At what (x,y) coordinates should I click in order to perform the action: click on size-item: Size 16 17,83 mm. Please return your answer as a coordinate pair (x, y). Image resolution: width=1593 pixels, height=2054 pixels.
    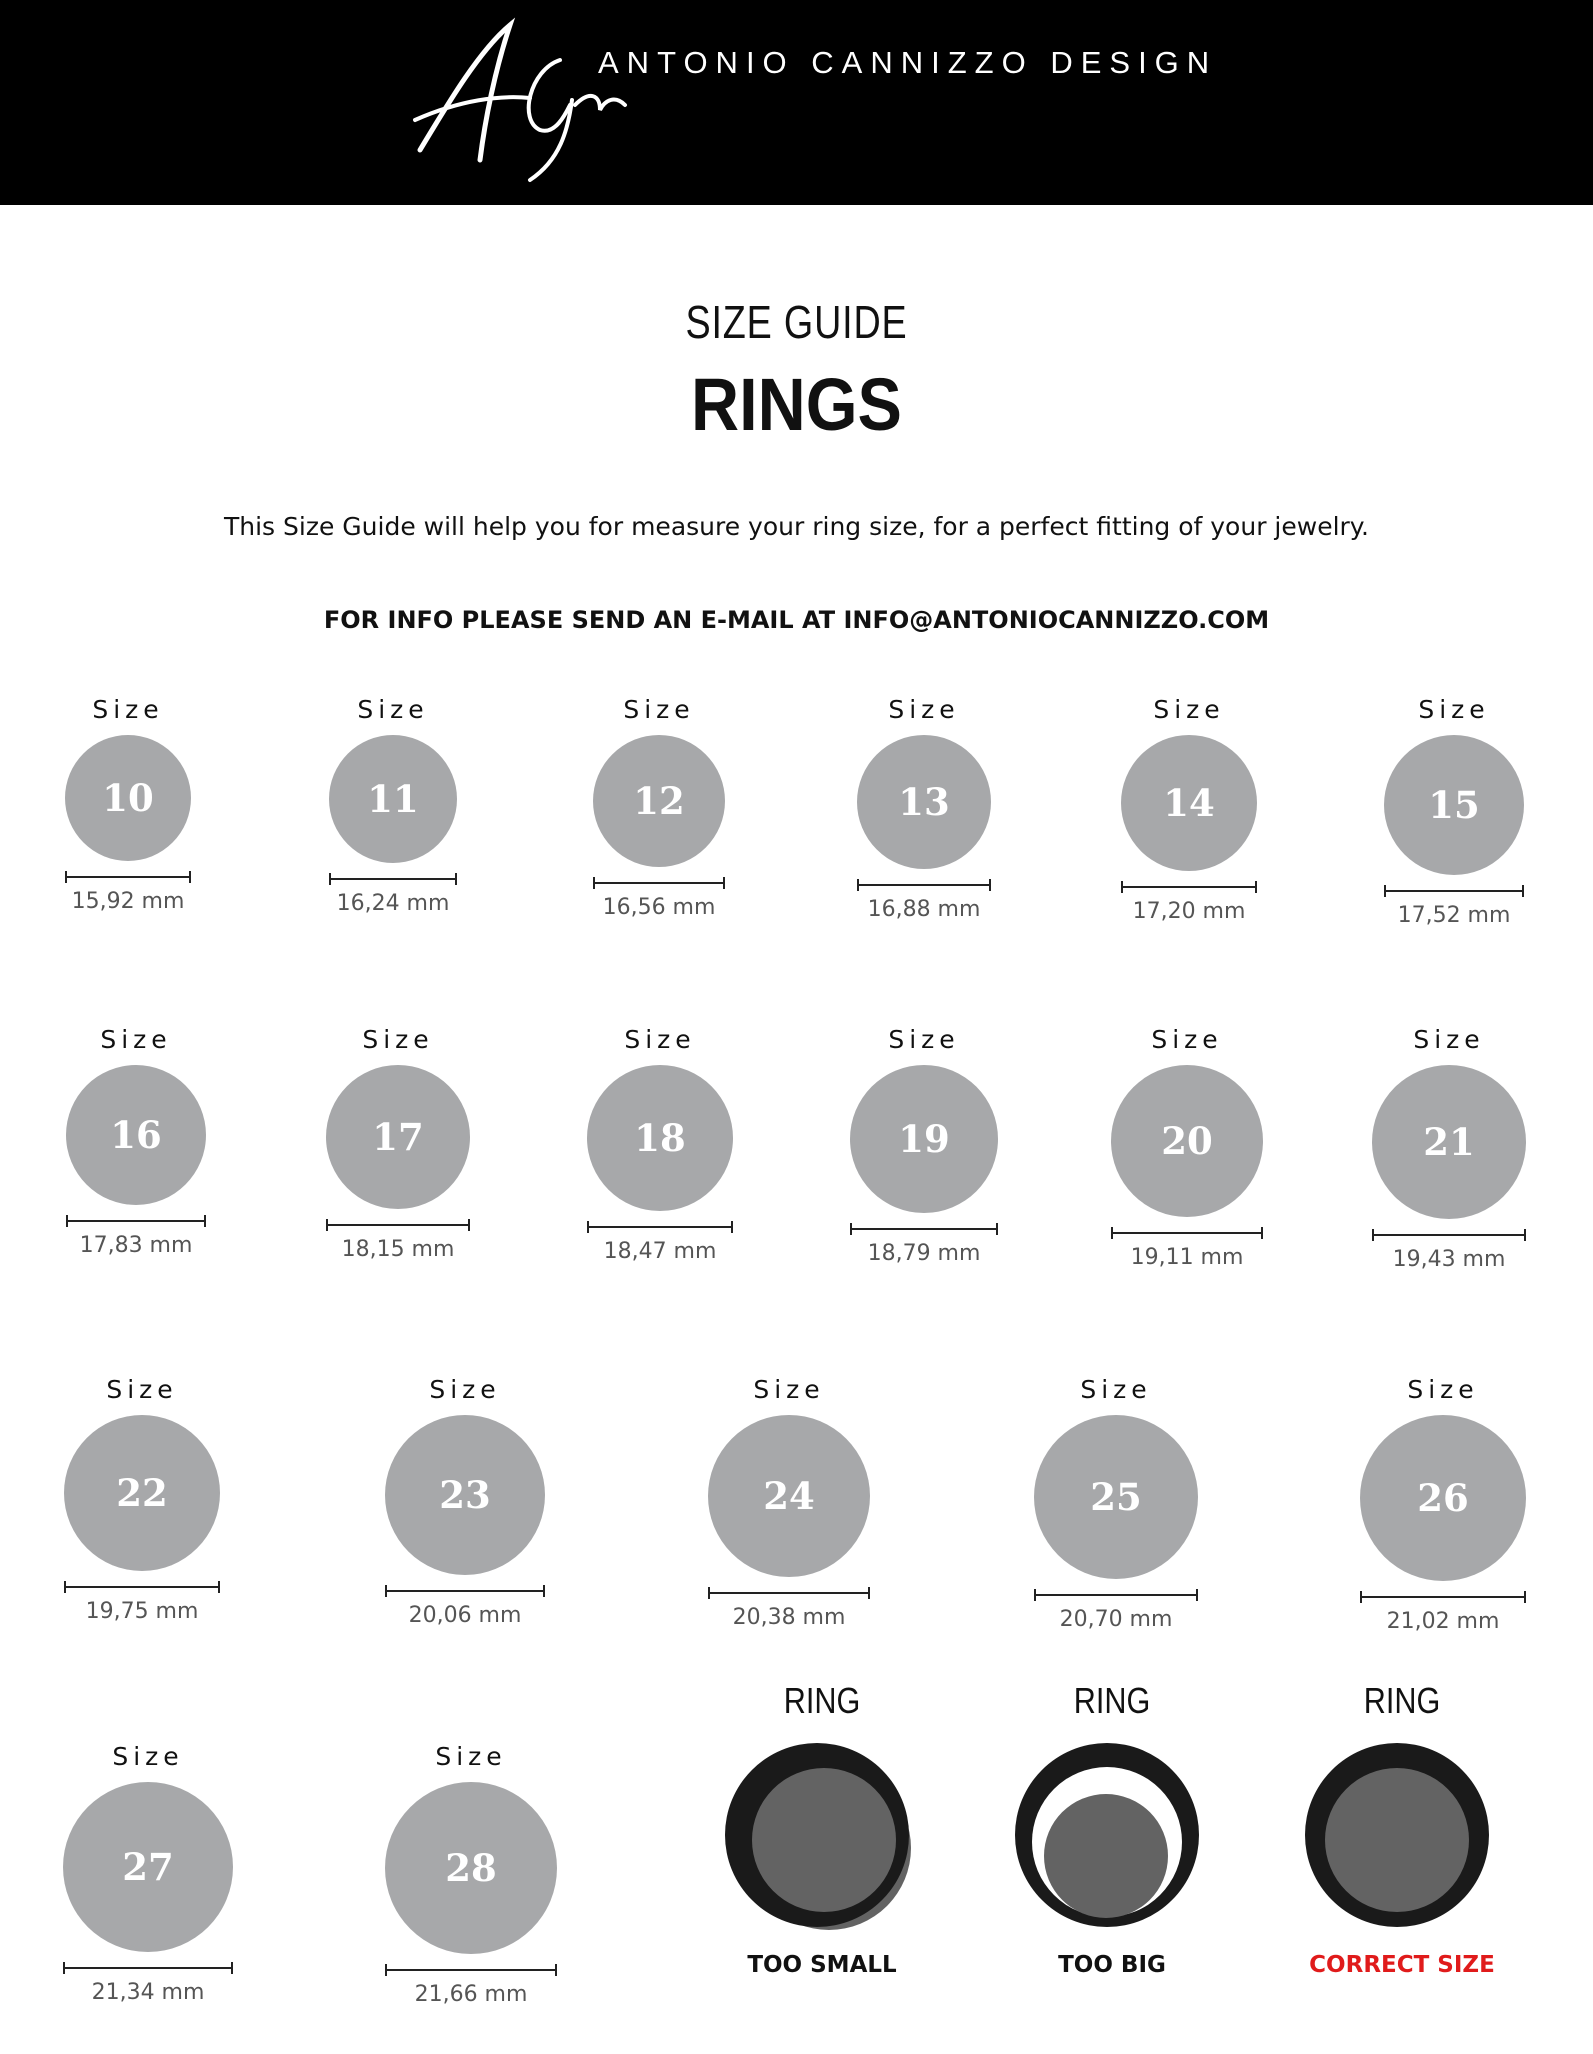
    Looking at the image, I should click on (136, 1165).